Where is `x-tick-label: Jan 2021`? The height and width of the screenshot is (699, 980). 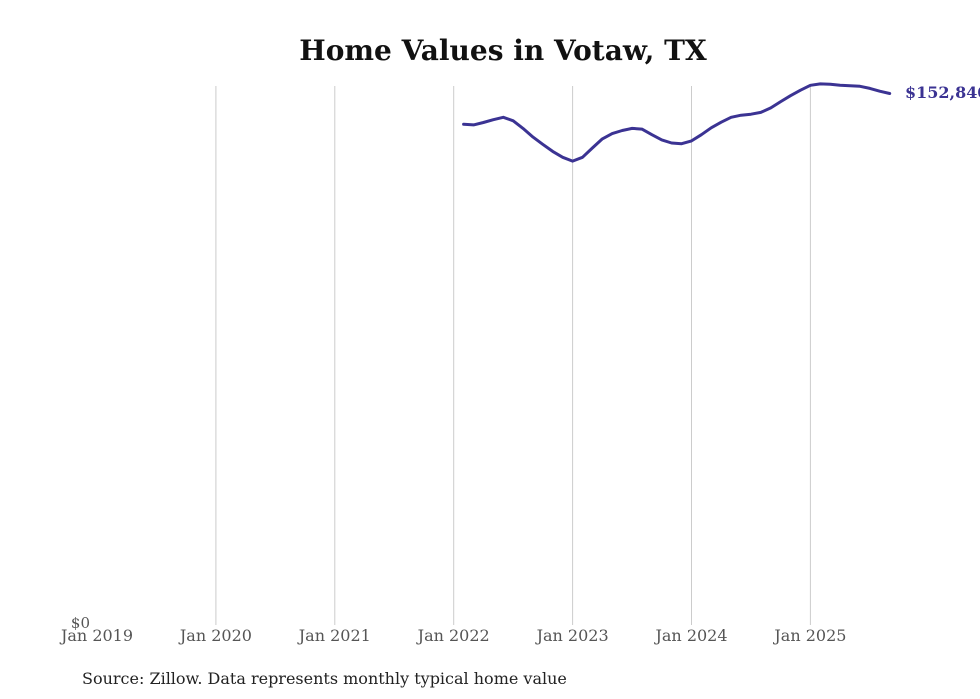
x-tick-label: Jan 2021 is located at coordinates (334, 635).